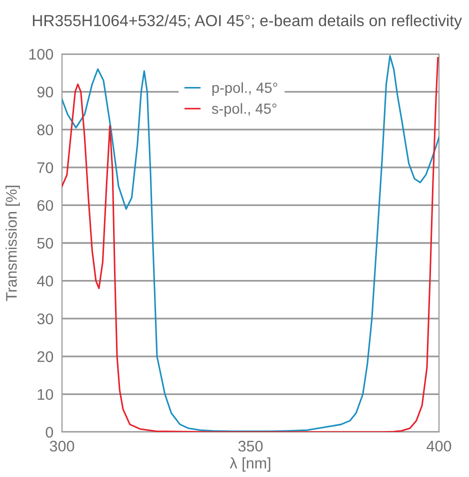  What do you see at coordinates (245, 89) in the screenshot?
I see `legend-label: p-pol., 45°` at bounding box center [245, 89].